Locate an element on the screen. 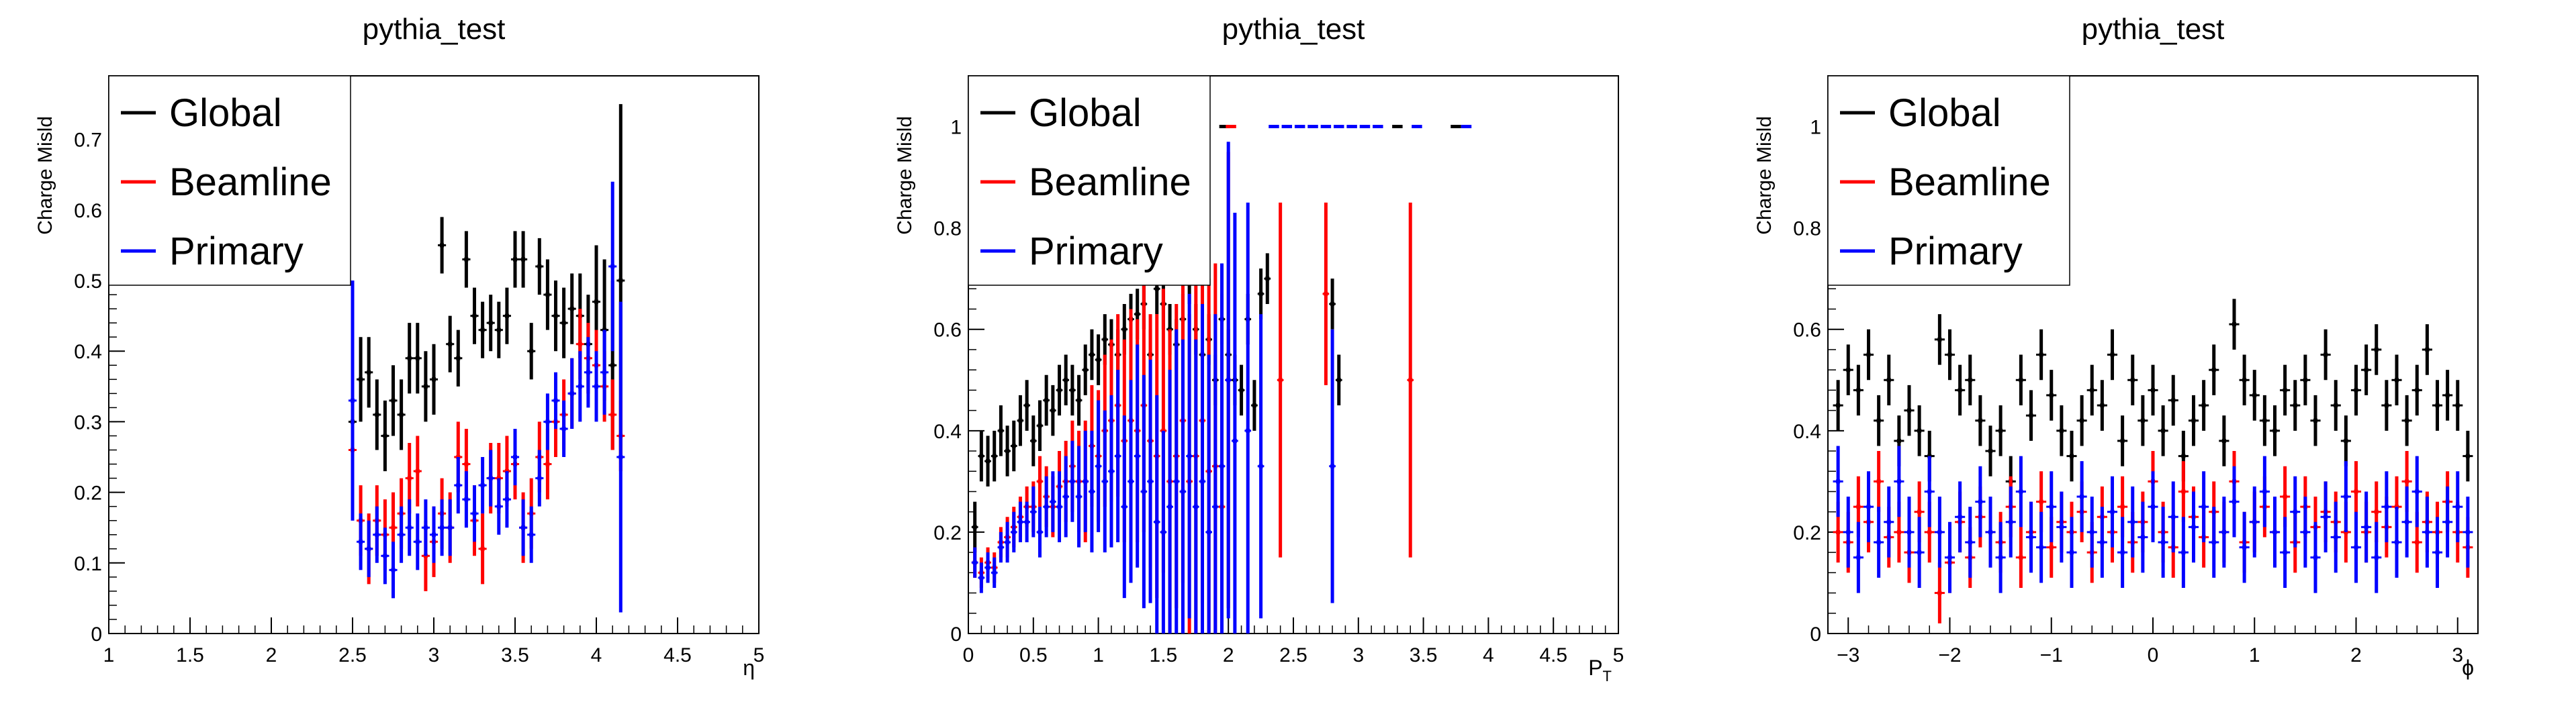 This screenshot has width=2576, height=706. chart-title: pythia_test is located at coordinates (2153, 30).